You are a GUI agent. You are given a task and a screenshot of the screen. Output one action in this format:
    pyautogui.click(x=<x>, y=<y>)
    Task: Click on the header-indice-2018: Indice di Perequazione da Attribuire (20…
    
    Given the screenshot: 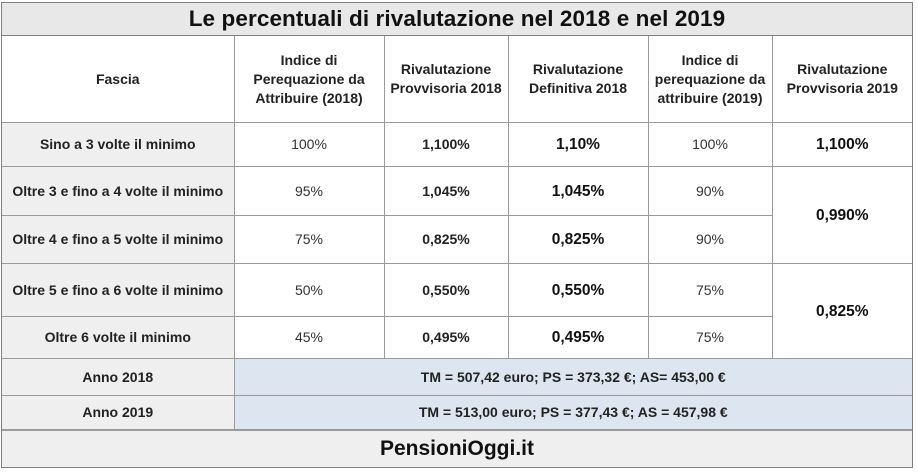 What is the action you would take?
    pyautogui.click(x=309, y=79)
    